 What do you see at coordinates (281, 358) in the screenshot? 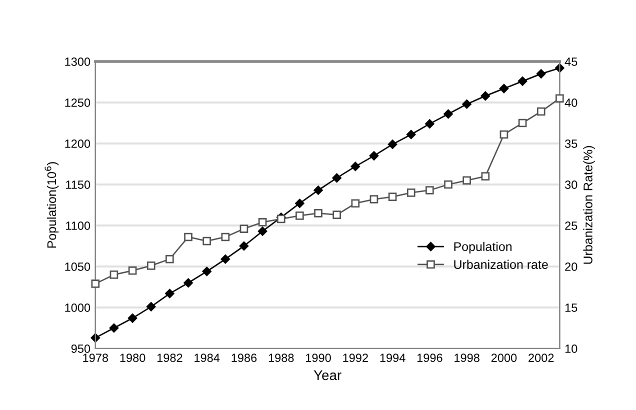
I see `x-tick-label: 1988` at bounding box center [281, 358].